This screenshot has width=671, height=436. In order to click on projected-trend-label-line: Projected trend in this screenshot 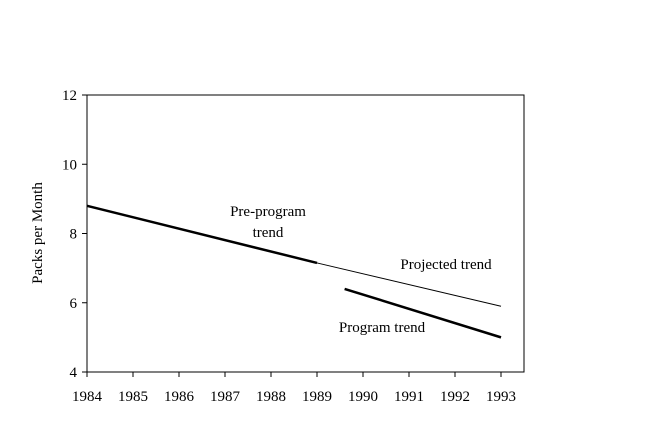, I will do `click(446, 265)`.